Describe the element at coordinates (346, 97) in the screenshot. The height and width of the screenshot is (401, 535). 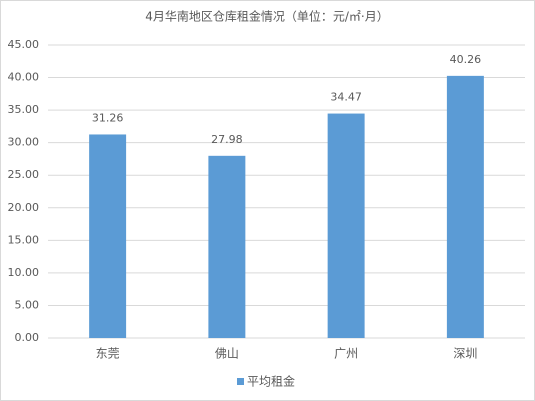
I see `data-label: 34.47` at that location.